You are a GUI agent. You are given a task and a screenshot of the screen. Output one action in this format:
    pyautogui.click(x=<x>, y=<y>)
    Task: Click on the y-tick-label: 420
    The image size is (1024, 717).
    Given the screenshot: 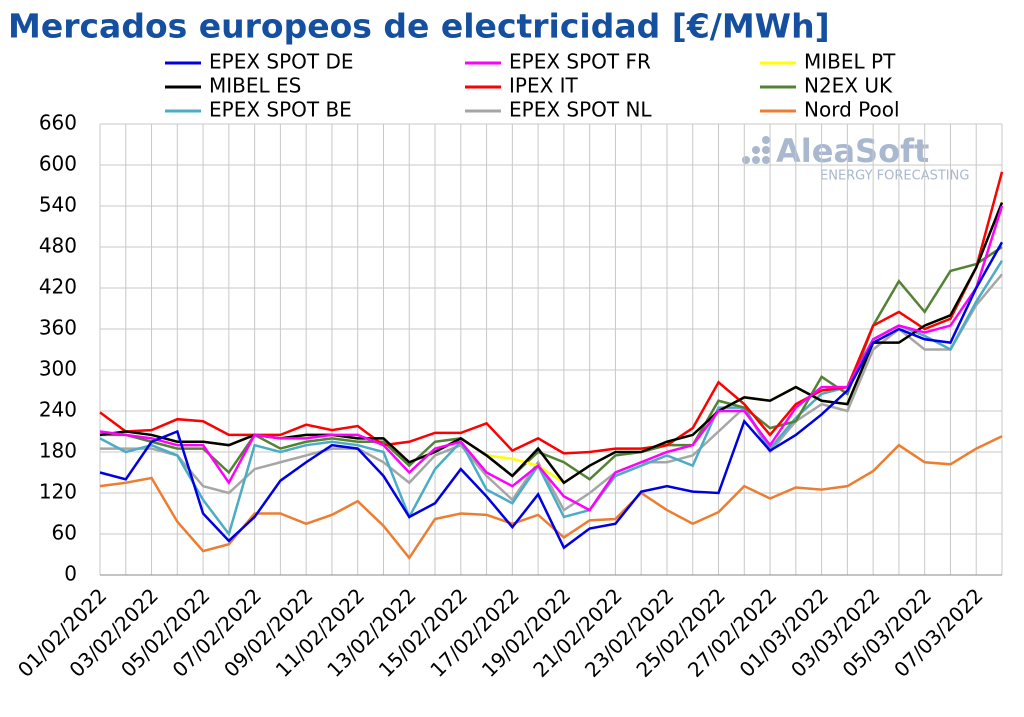 What is the action you would take?
    pyautogui.click(x=58, y=287)
    